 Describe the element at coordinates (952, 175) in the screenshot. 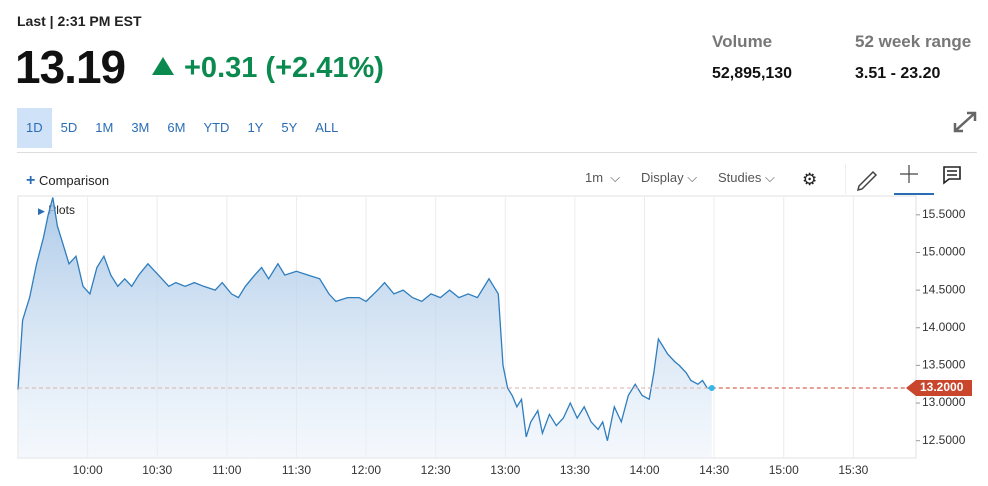

I see `comment-tool` at that location.